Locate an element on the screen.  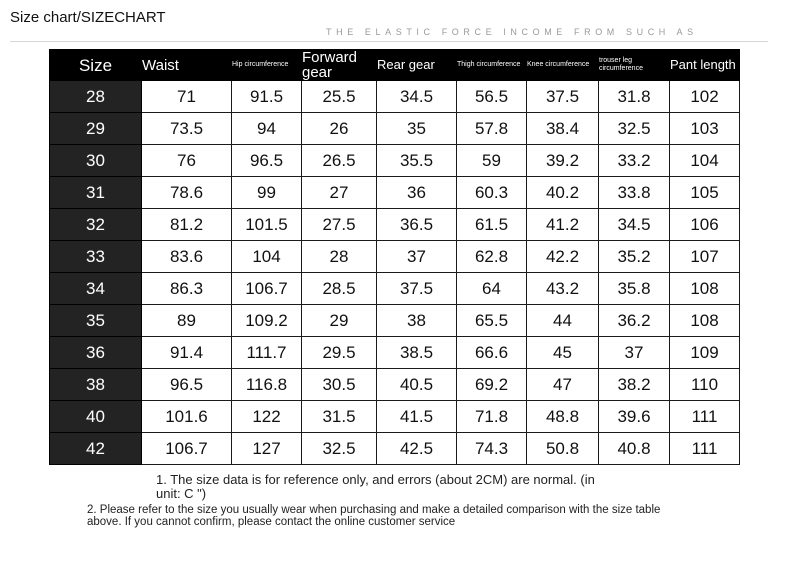
measurement-cell: 76 is located at coordinates (186, 160).